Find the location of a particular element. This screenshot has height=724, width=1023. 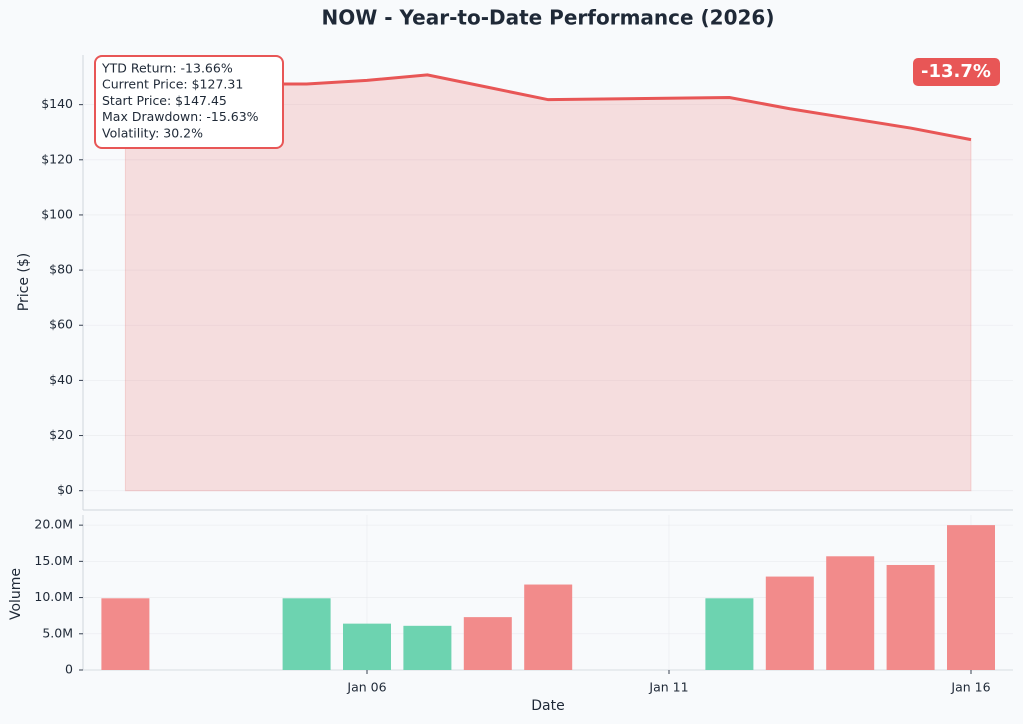

stats-text: Max Drawdown: -15.63% is located at coordinates (180, 116).